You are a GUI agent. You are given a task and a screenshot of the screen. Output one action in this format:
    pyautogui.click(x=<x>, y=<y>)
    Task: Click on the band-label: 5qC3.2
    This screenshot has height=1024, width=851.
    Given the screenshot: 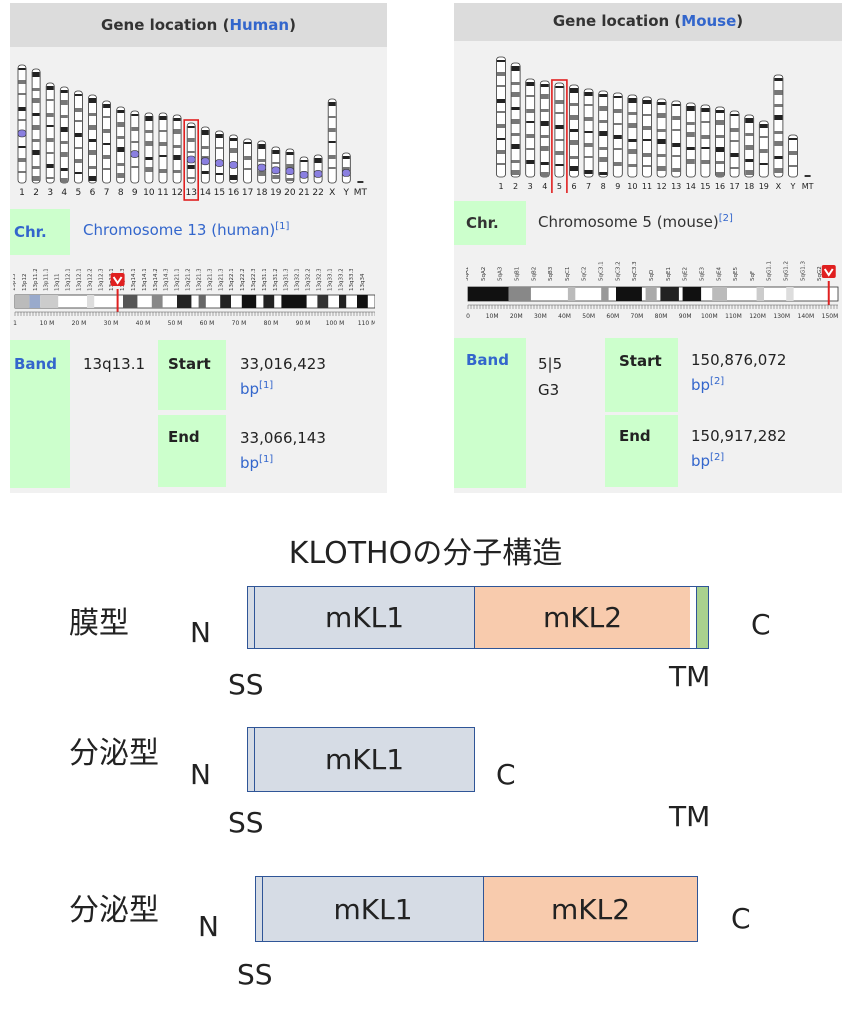 What is the action you would take?
    pyautogui.click(x=618, y=271)
    